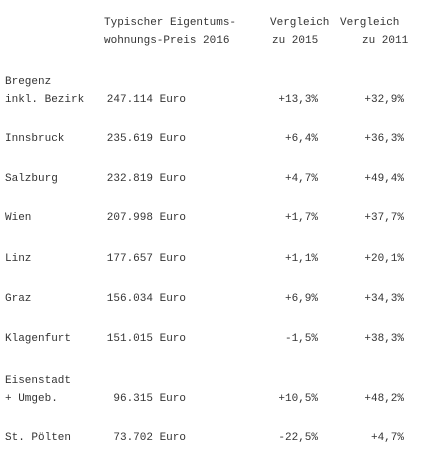  I want to click on change-2011-cell: +49,4%, so click(384, 179).